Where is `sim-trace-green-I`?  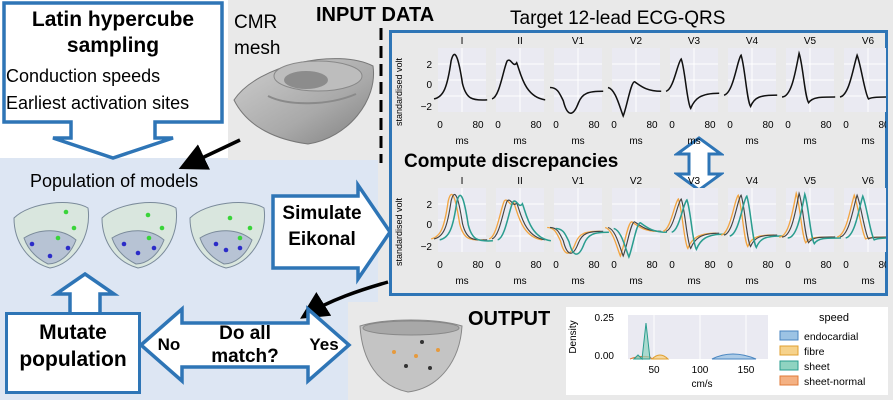 sim-trace-green-I is located at coordinates (466, 218).